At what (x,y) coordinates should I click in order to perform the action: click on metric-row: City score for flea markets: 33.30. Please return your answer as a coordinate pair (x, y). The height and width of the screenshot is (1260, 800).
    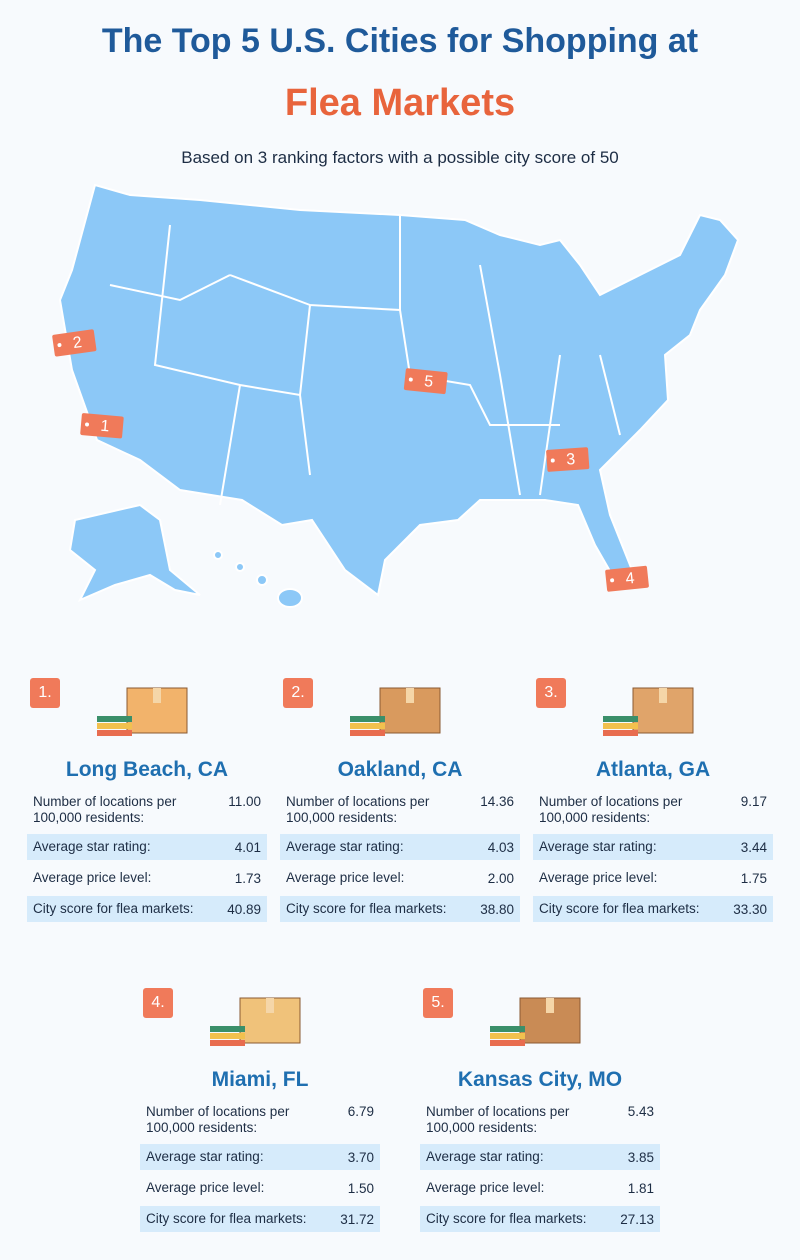
    Looking at the image, I should click on (653, 909).